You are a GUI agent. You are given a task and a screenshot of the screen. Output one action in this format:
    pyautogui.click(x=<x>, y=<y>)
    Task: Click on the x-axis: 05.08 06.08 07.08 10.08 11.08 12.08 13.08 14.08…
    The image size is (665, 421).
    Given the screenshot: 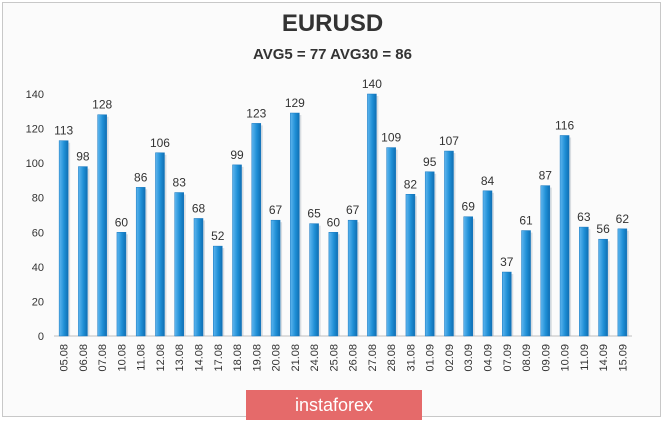 What is the action you would take?
    pyautogui.click(x=344, y=358)
    